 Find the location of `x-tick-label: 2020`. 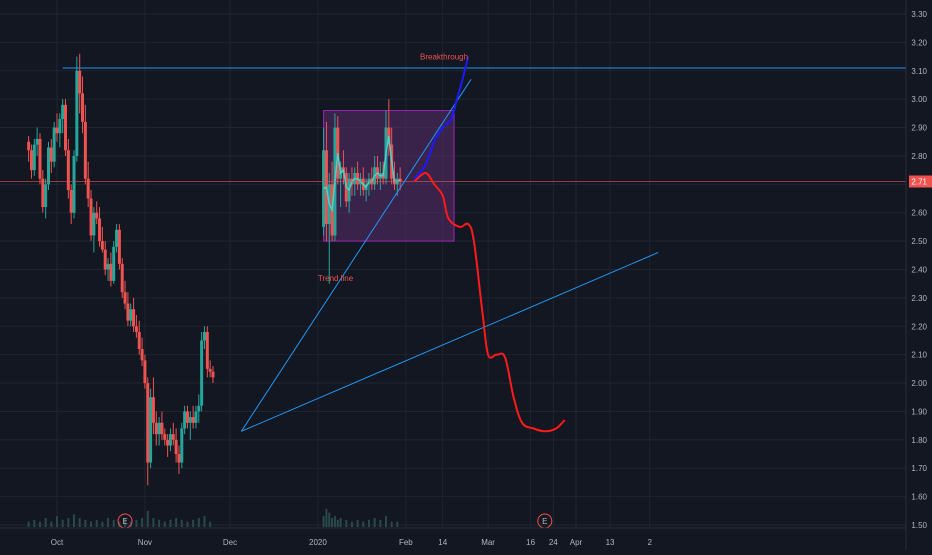

x-tick-label: 2020 is located at coordinates (318, 542).